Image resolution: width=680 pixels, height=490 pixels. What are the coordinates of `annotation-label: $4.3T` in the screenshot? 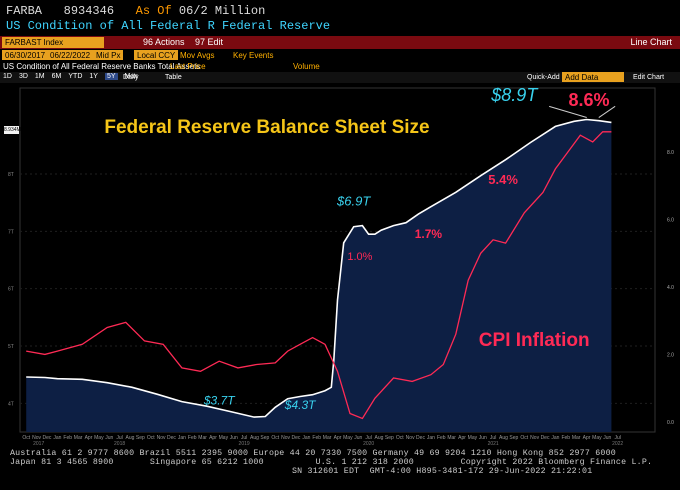 It's located at (300, 405).